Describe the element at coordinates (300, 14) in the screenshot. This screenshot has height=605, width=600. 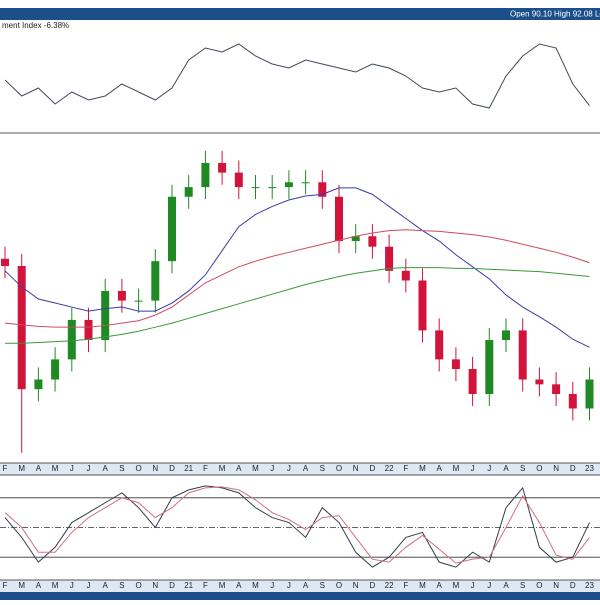
I see `header-bar` at that location.